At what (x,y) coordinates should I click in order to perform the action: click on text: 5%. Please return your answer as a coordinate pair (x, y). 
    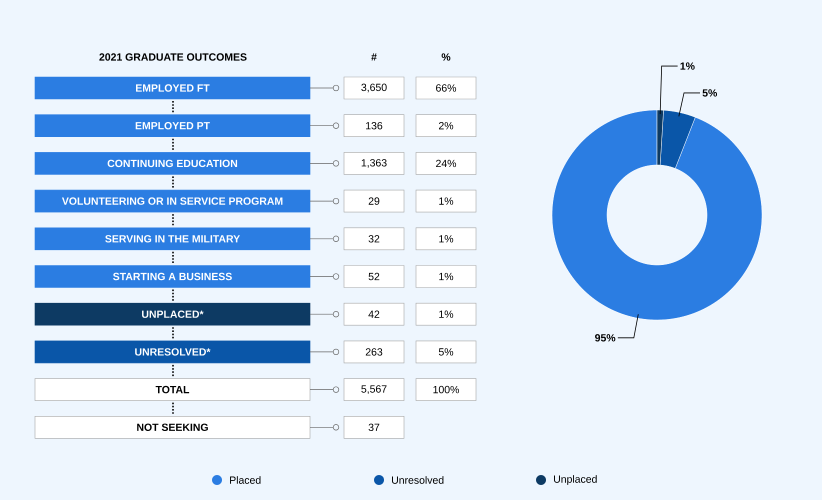
    Looking at the image, I should click on (446, 352).